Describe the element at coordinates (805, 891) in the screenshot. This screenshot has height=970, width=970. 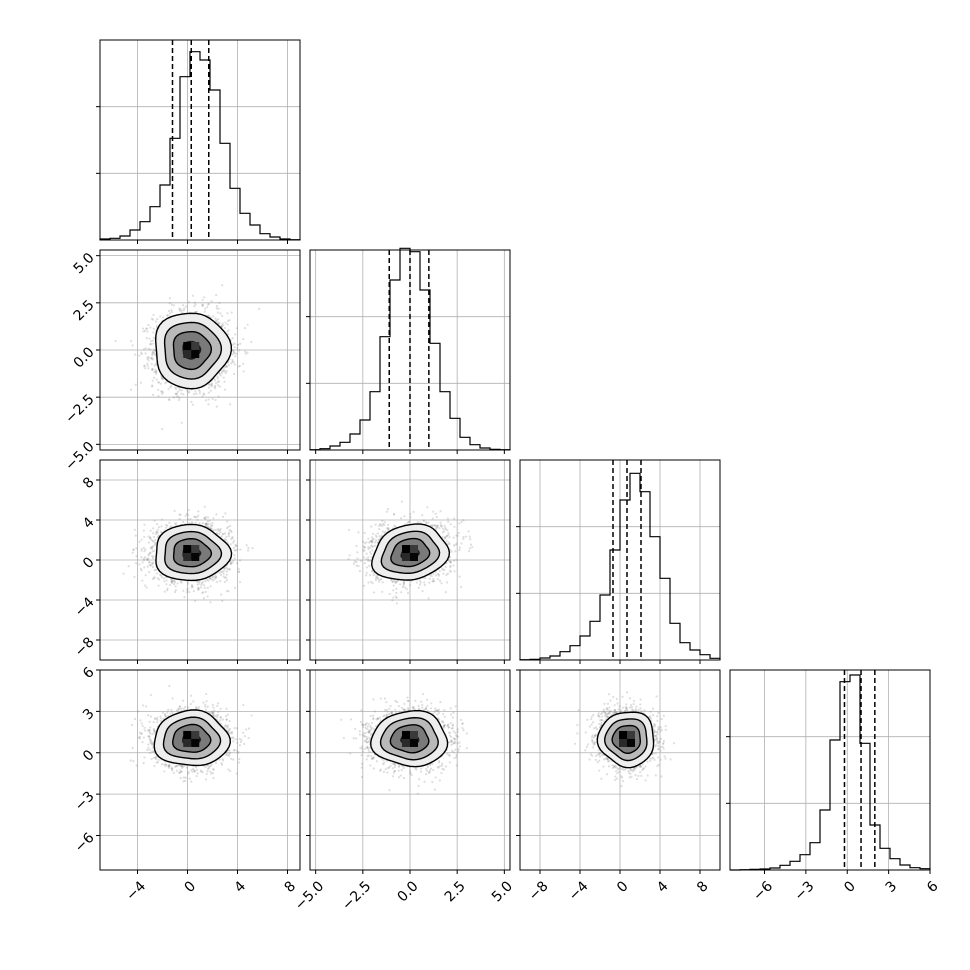
I see `x-tick-label: −3` at that location.